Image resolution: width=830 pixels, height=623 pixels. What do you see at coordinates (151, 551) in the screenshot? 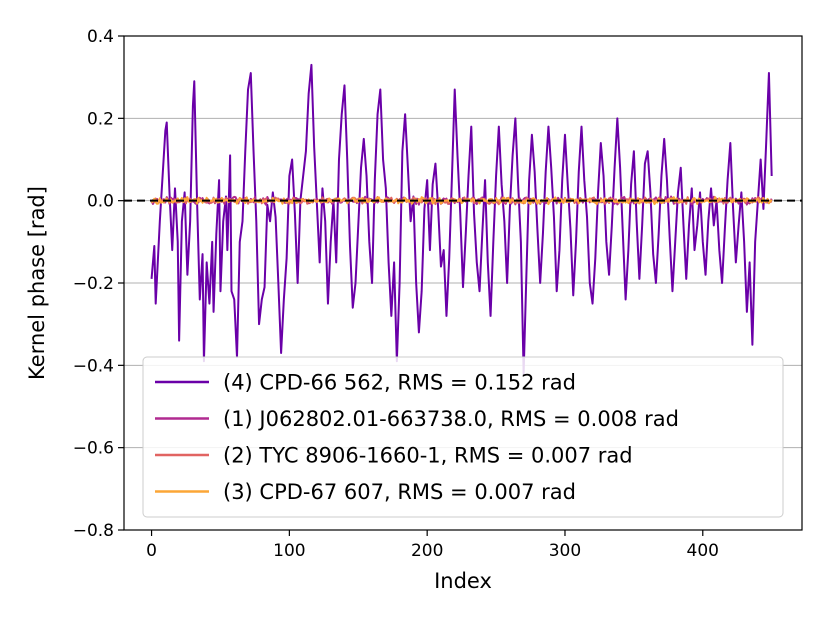
I see `x-tick-label-0: 0` at bounding box center [151, 551].